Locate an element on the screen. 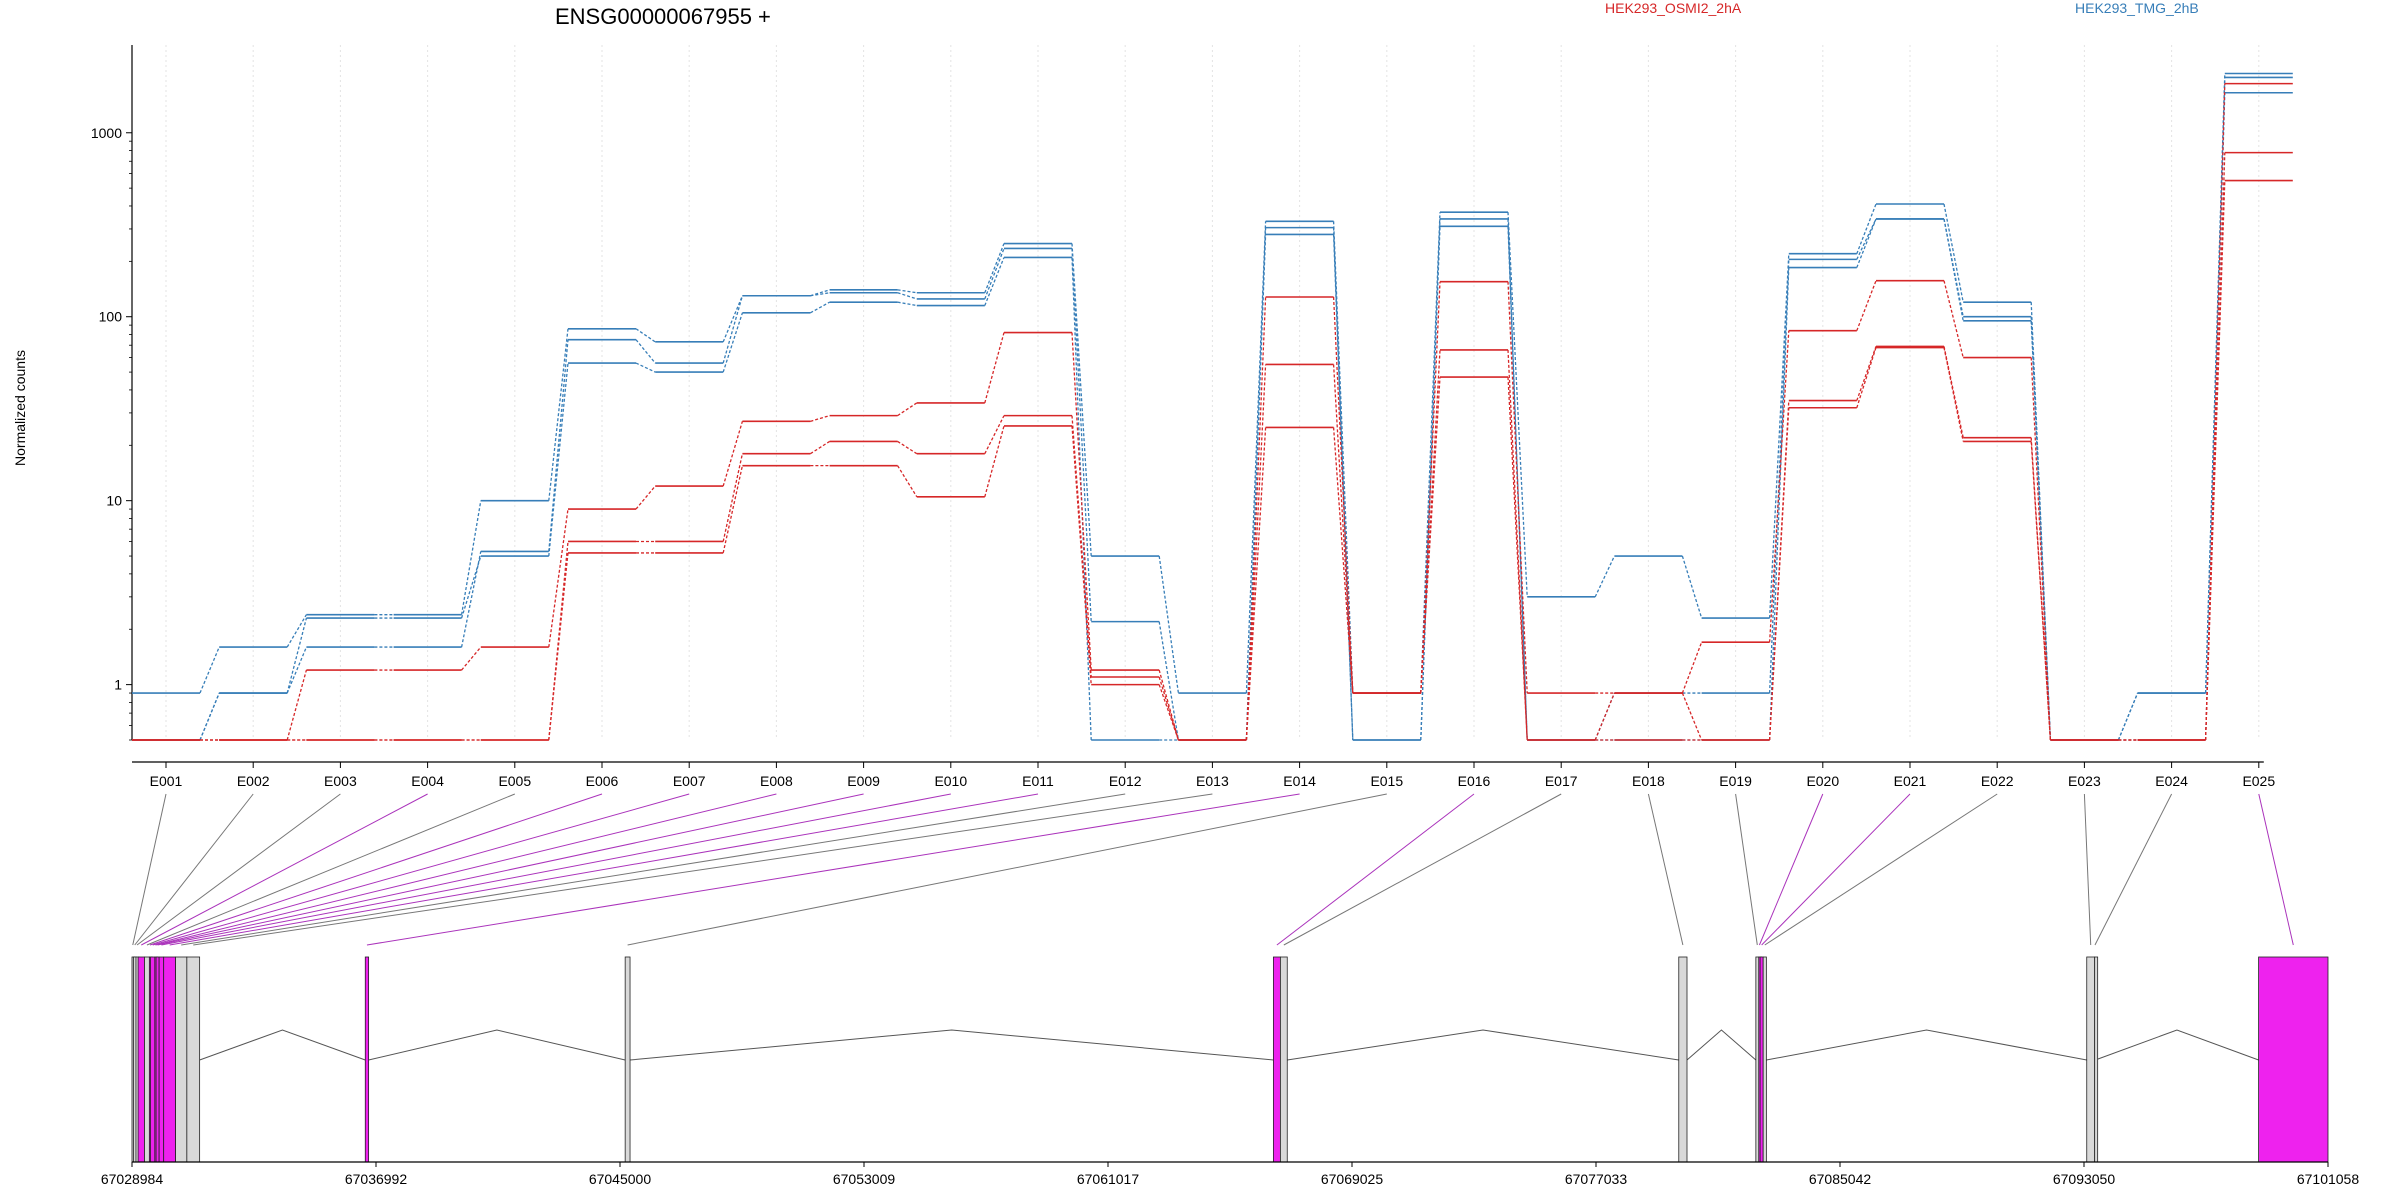 This screenshot has height=1200, width=2400. legend-entry-tmg: HEK293_TMG_2hB is located at coordinates (2137, 8).